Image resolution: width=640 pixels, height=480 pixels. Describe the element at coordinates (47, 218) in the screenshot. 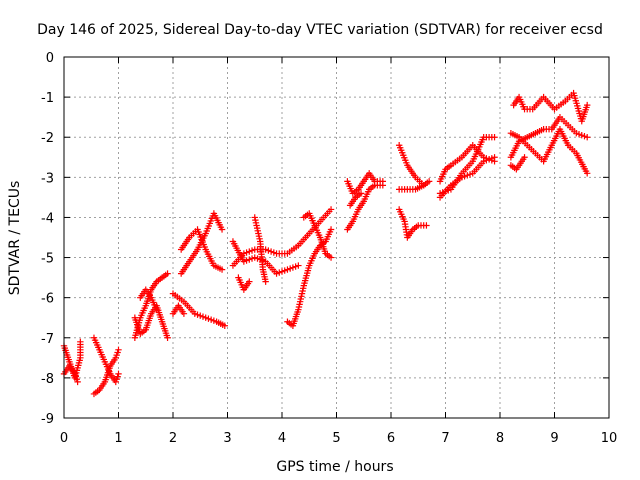

I see `y-tick-label: -4` at that location.